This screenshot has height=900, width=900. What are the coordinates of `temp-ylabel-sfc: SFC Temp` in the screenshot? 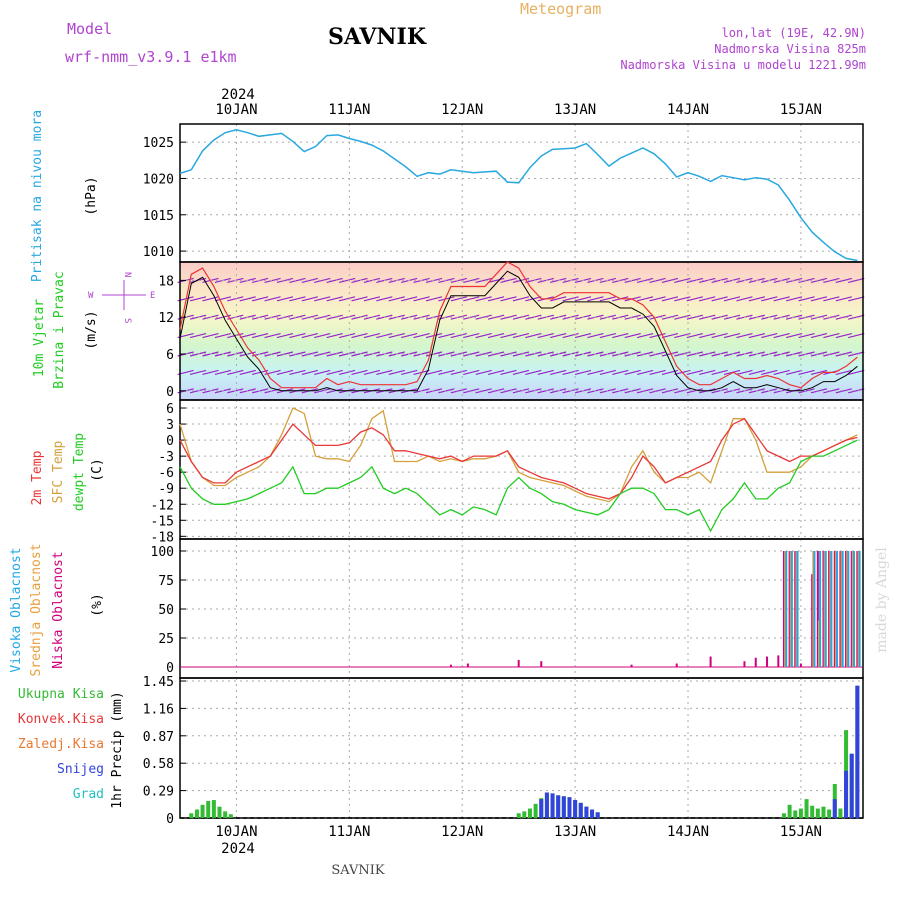 It's located at (58, 472).